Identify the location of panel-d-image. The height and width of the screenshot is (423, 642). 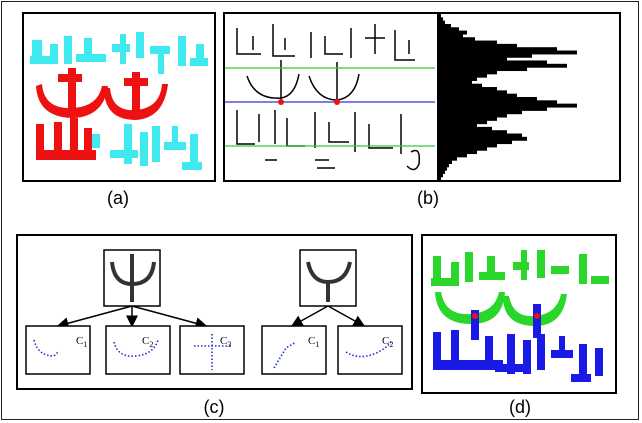
(519, 314).